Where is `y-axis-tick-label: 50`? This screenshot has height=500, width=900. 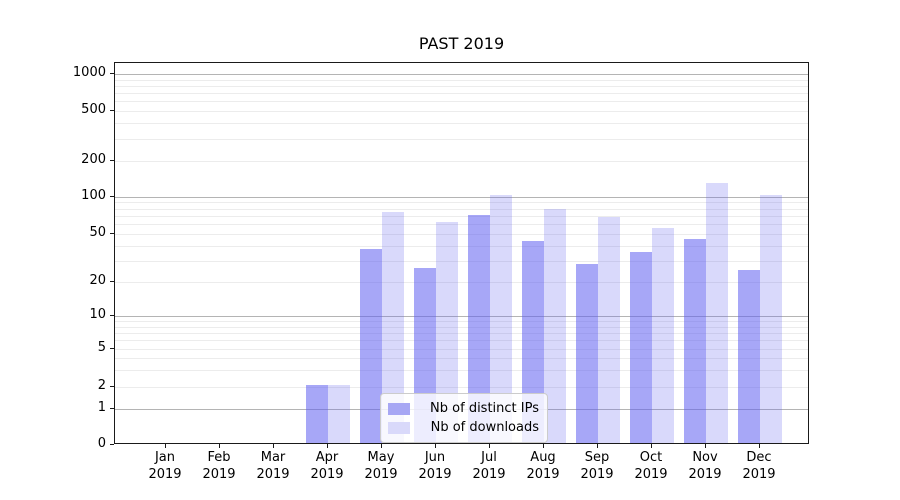 y-axis-tick-label: 50 is located at coordinates (97, 232).